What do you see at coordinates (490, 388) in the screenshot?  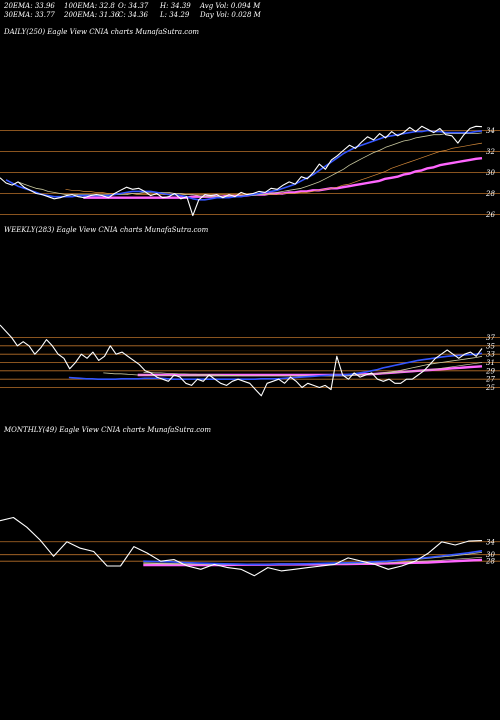 I see `weekly-y-tick-label: 25` at bounding box center [490, 388].